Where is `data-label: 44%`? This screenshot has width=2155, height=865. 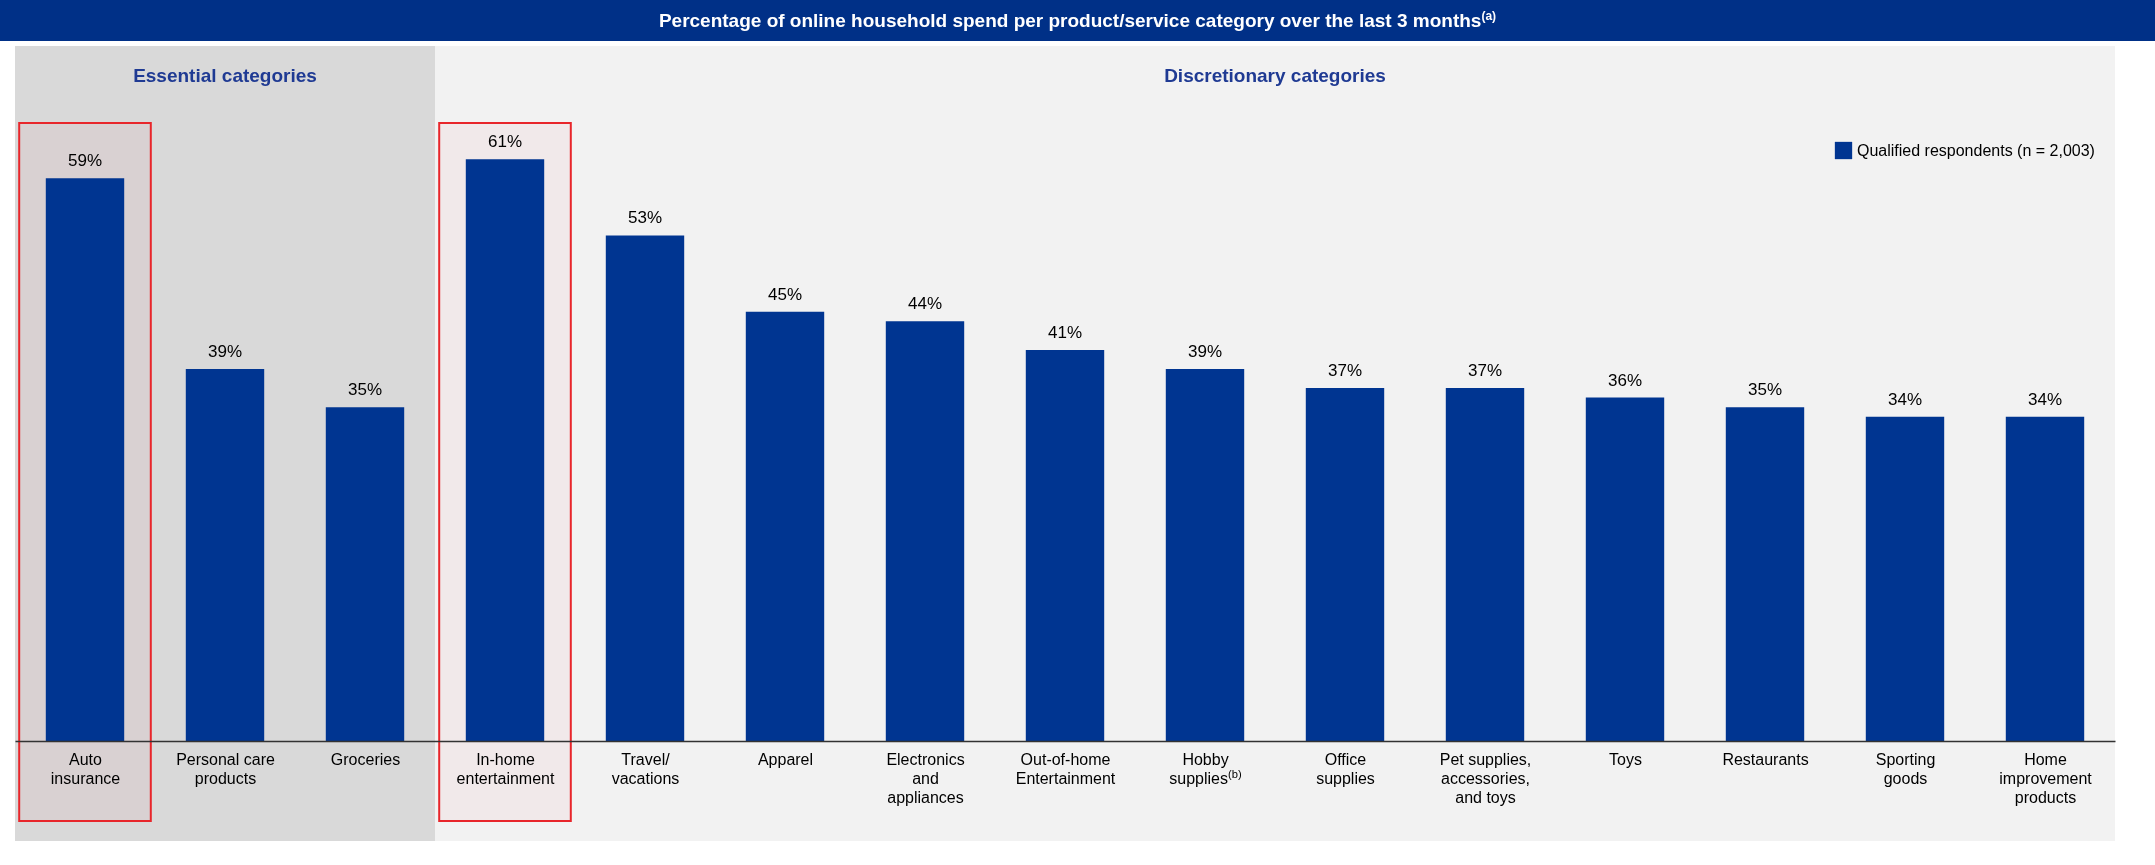 data-label: 44% is located at coordinates (925, 304).